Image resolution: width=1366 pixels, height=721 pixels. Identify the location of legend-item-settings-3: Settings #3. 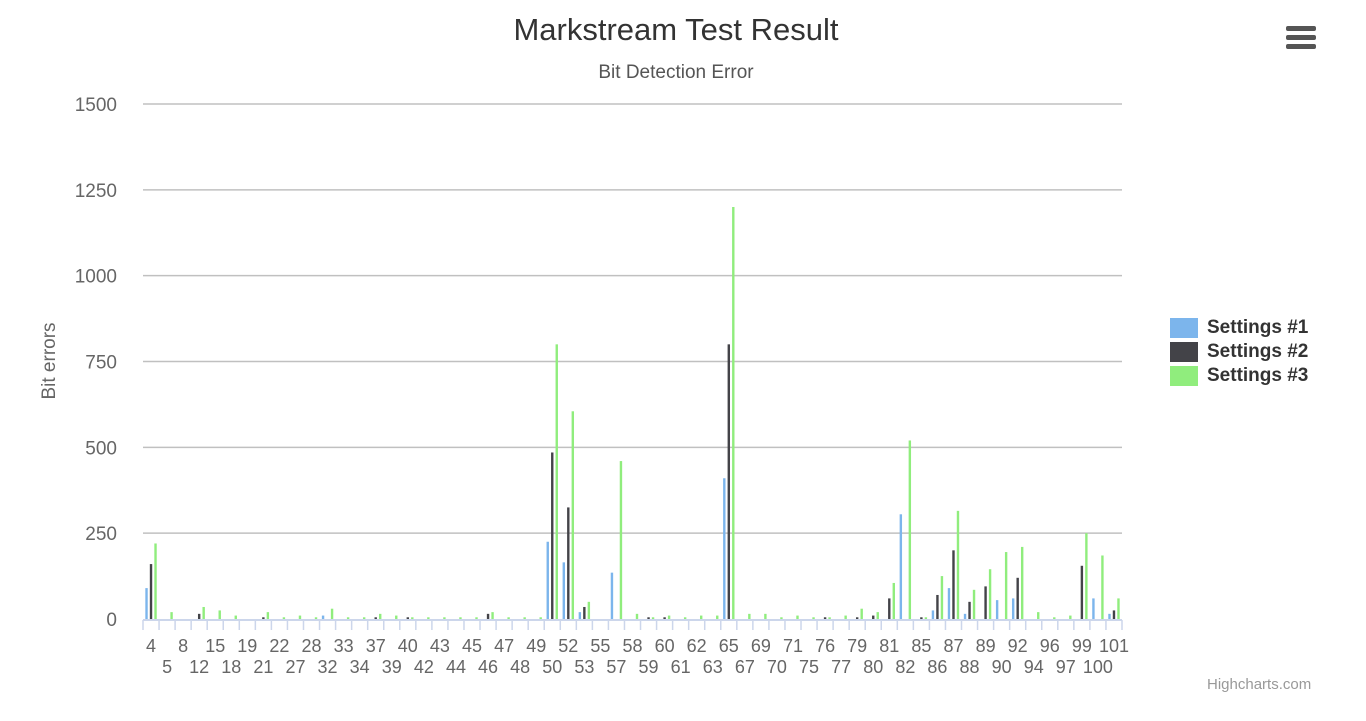
(1250, 376).